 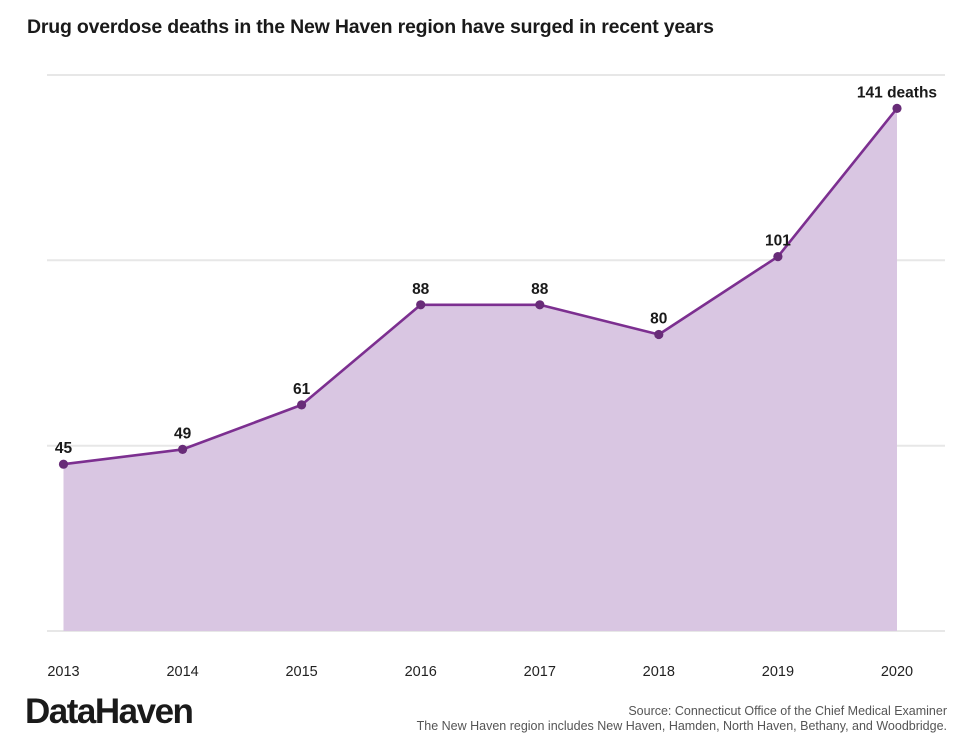 I want to click on data-point-label: 101, so click(x=778, y=241).